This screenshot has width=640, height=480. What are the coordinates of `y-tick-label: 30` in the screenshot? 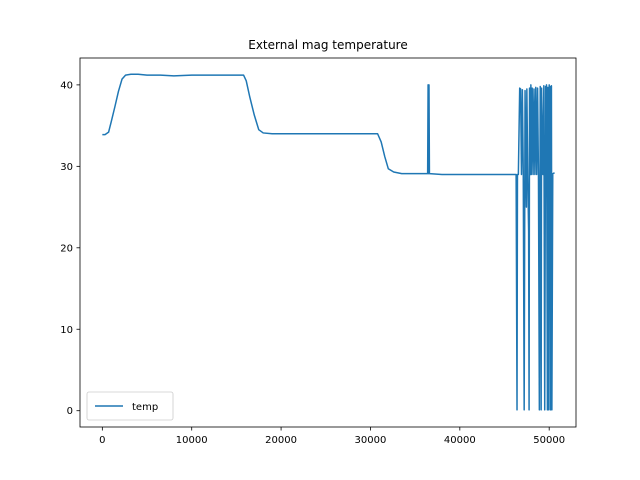 It's located at (66, 167).